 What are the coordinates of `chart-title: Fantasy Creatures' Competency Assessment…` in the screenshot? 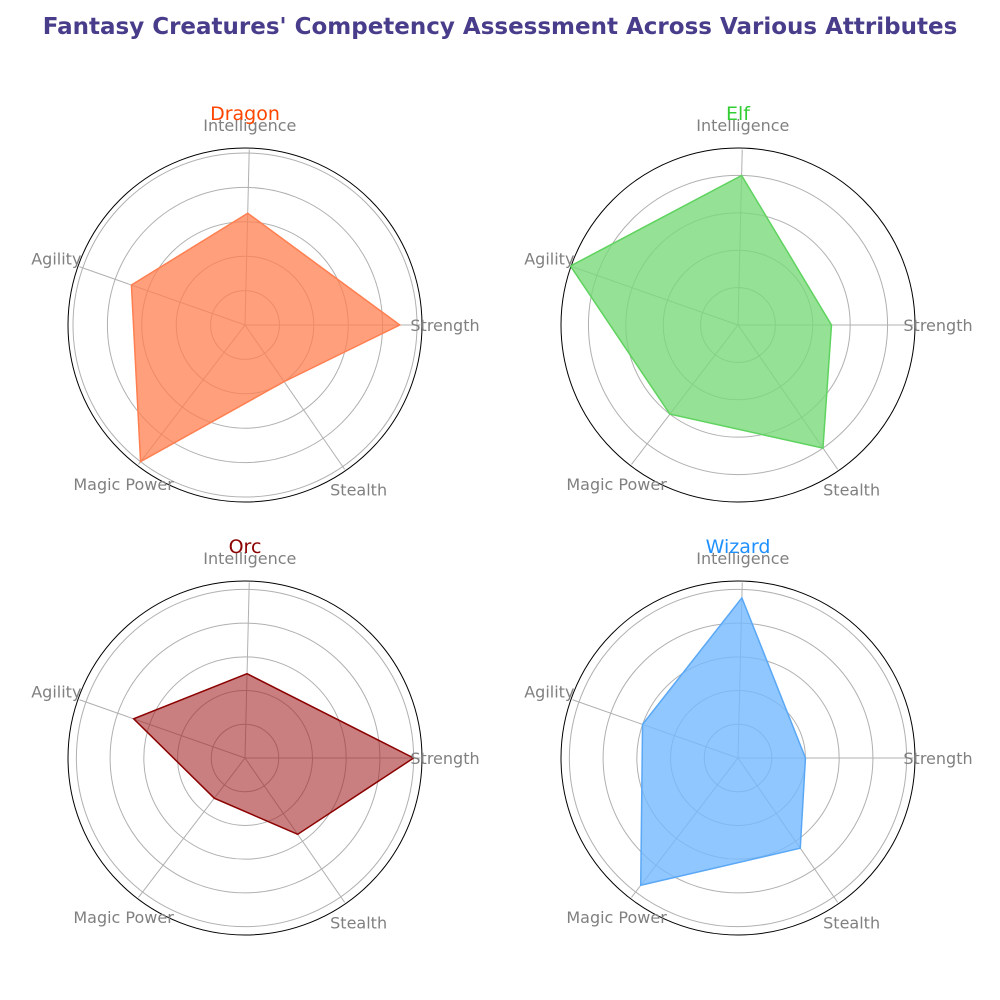 It's located at (500, 27).